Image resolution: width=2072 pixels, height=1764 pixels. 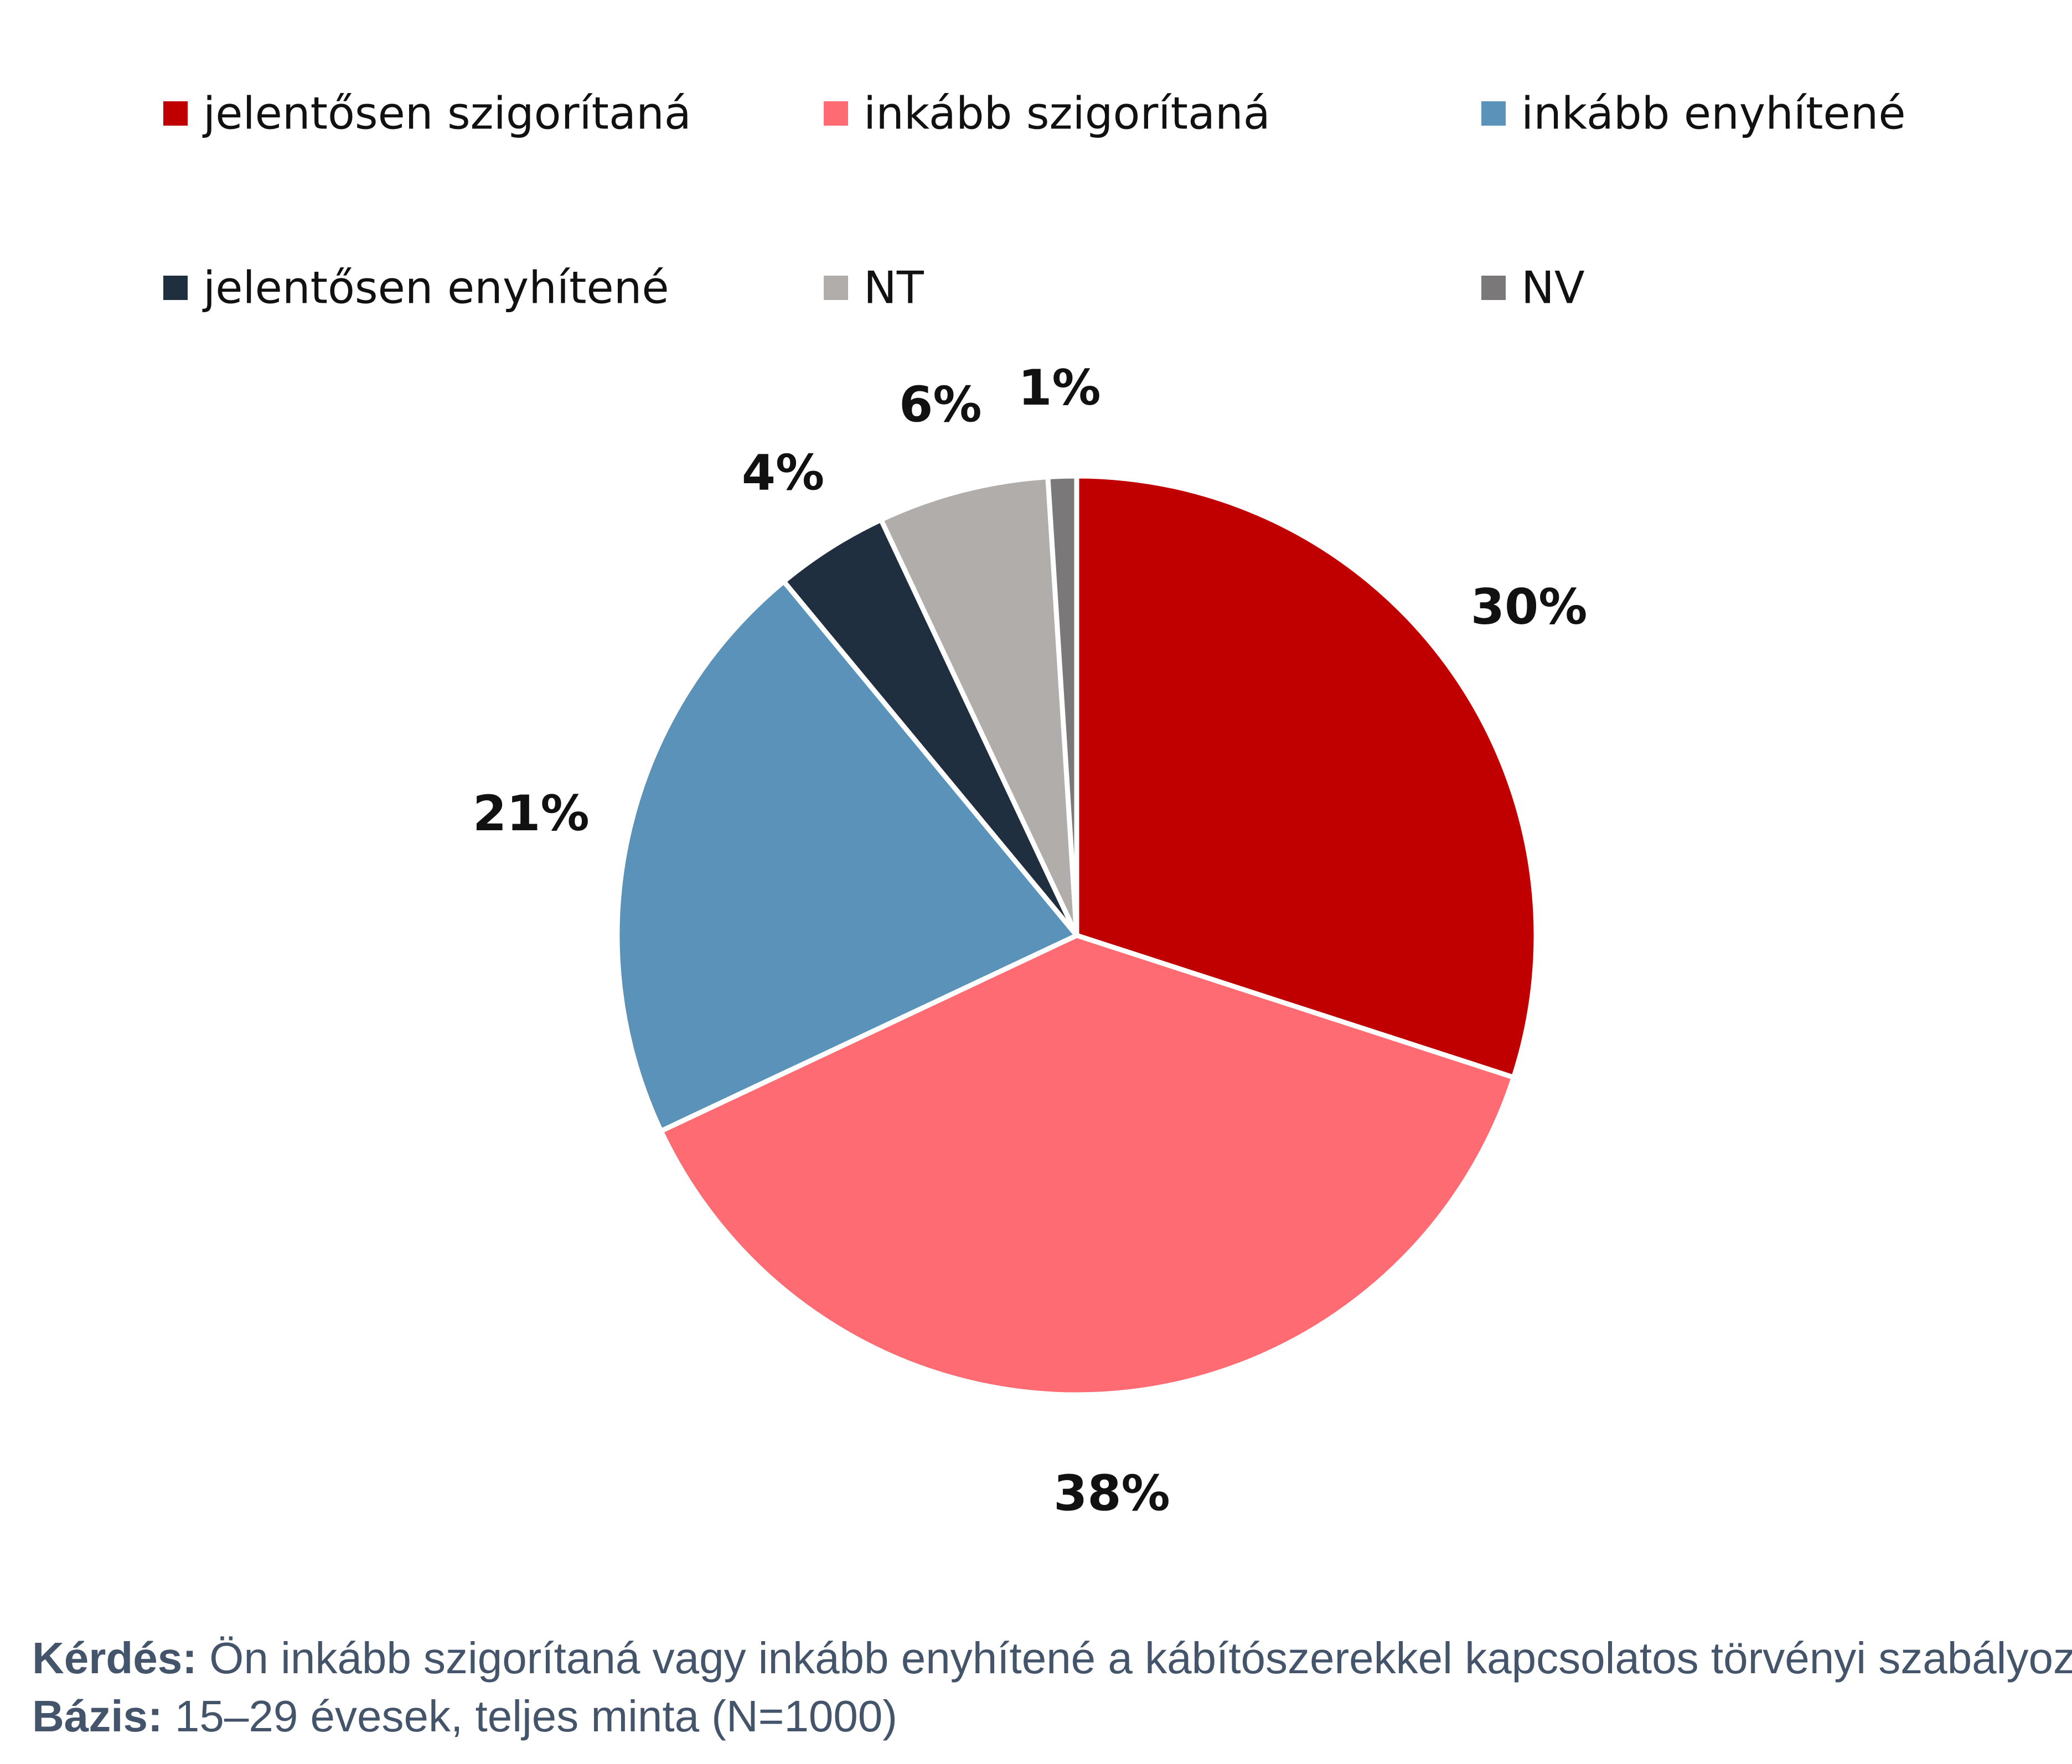 What do you see at coordinates (940, 405) in the screenshot?
I see `data-label-nt: 6%` at bounding box center [940, 405].